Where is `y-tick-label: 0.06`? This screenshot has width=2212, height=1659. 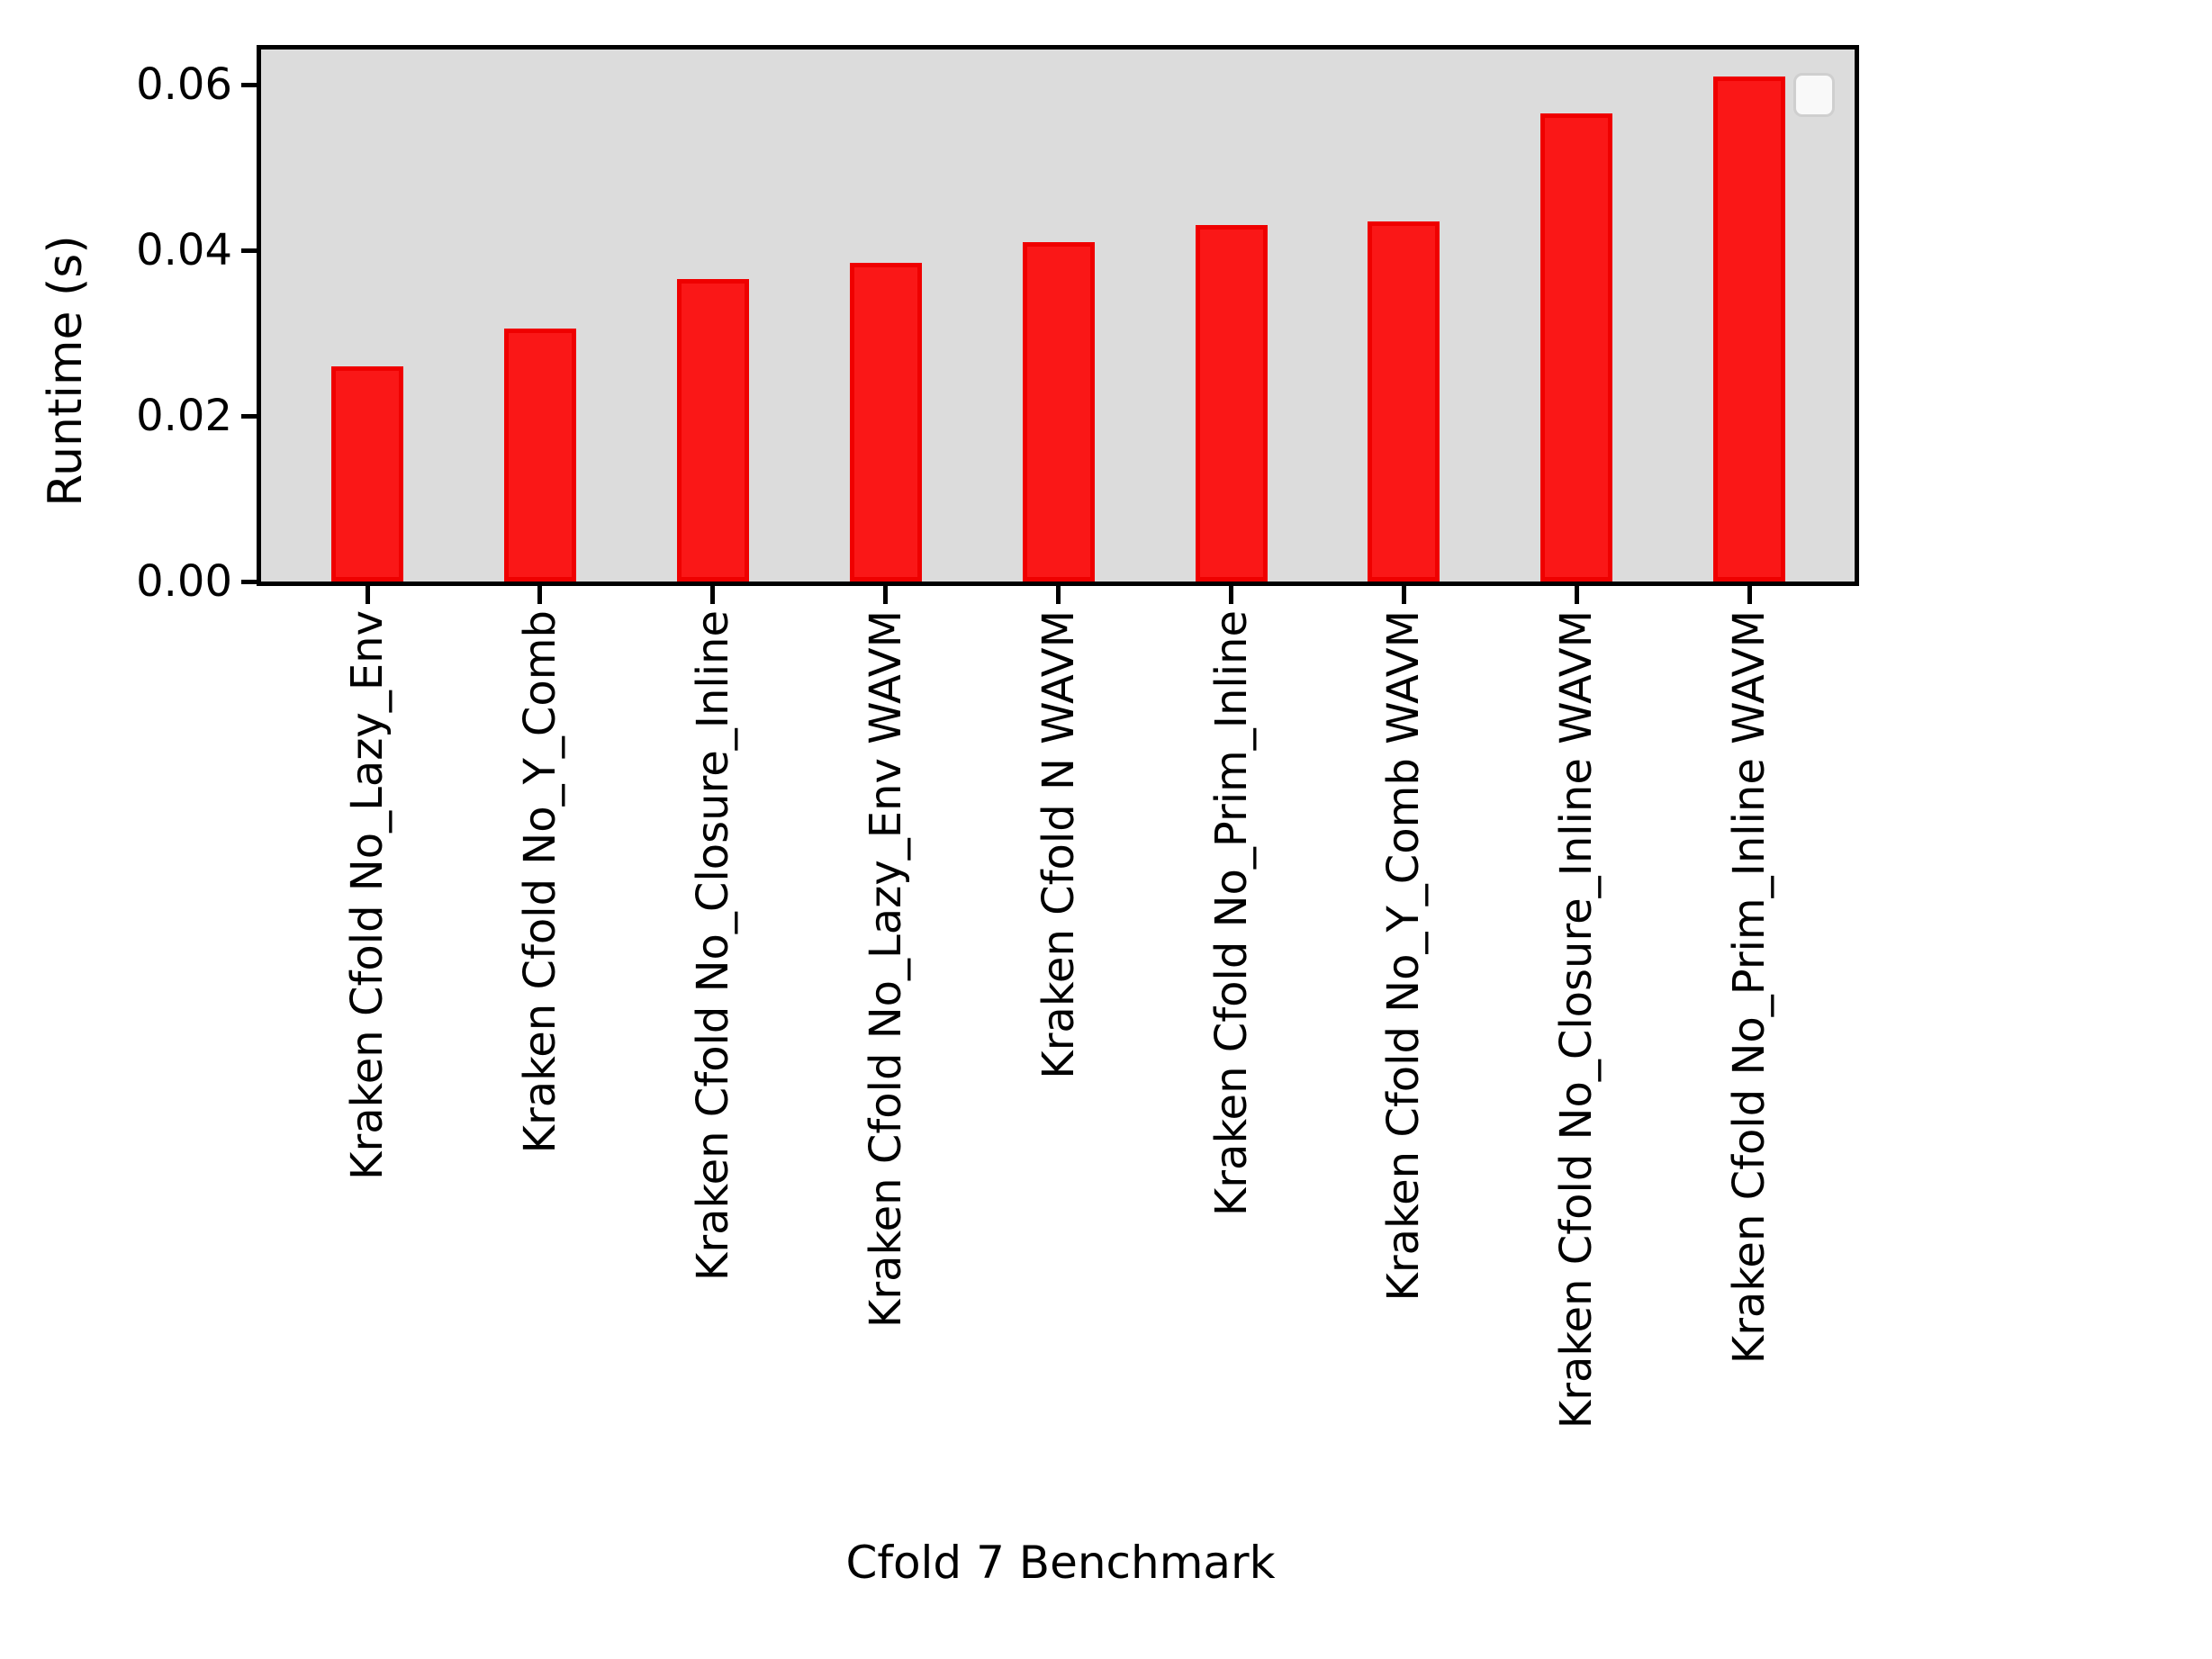 y-tick-label: 0.06 is located at coordinates (184, 84).